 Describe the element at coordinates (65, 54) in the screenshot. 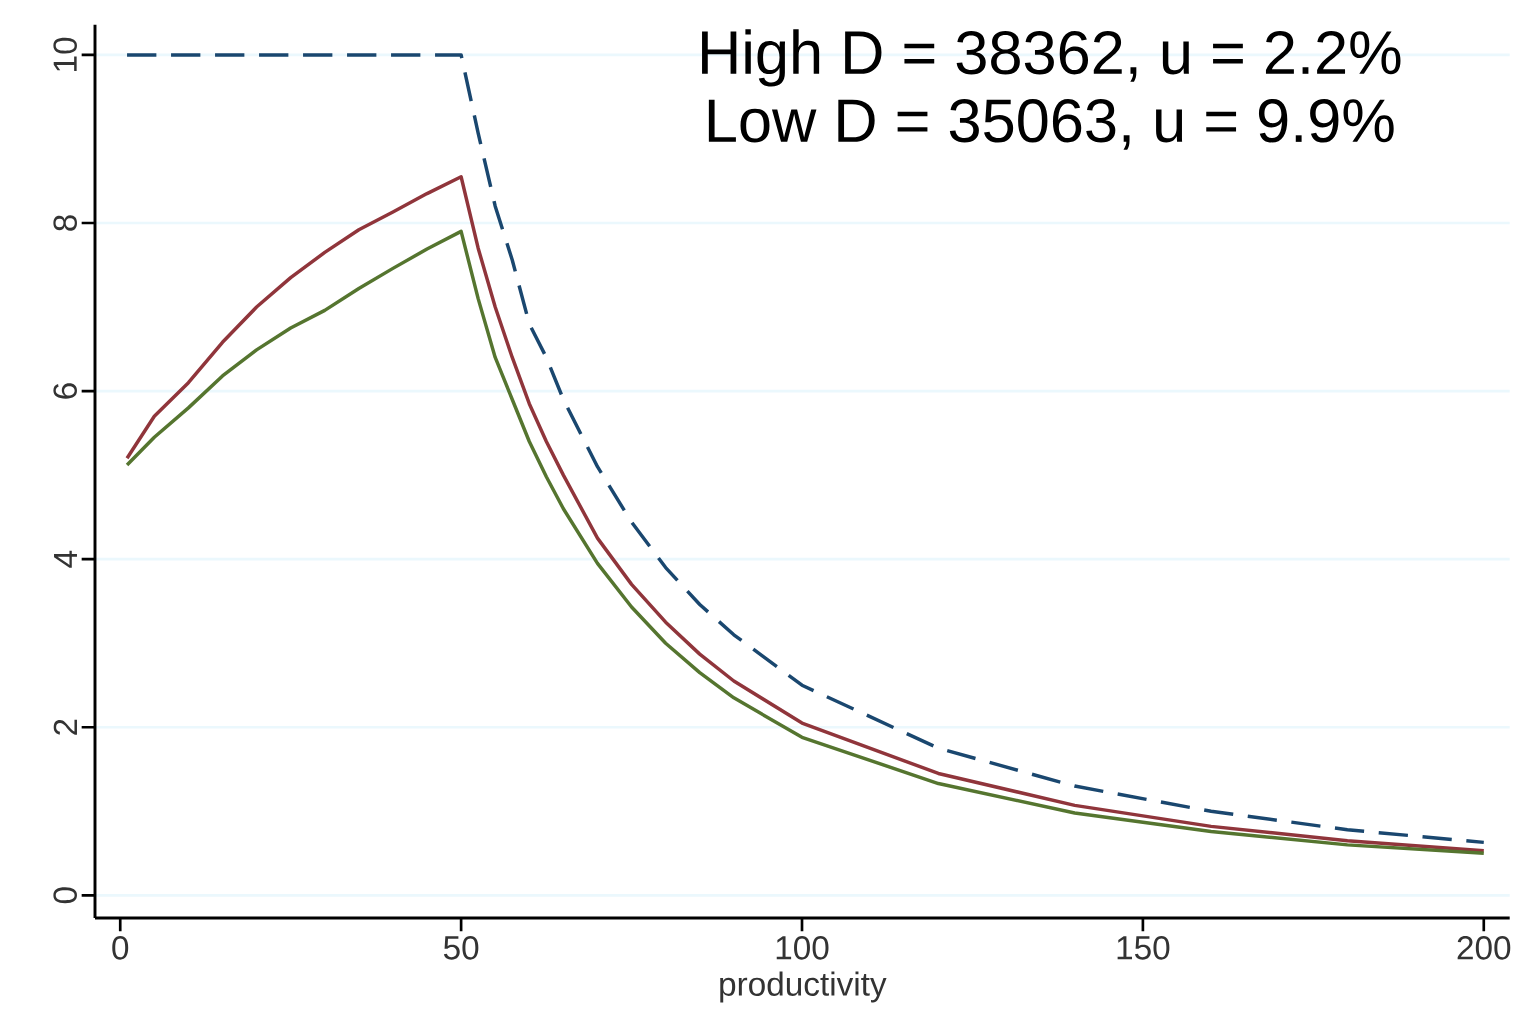

I see `y-tick-label: 10` at that location.